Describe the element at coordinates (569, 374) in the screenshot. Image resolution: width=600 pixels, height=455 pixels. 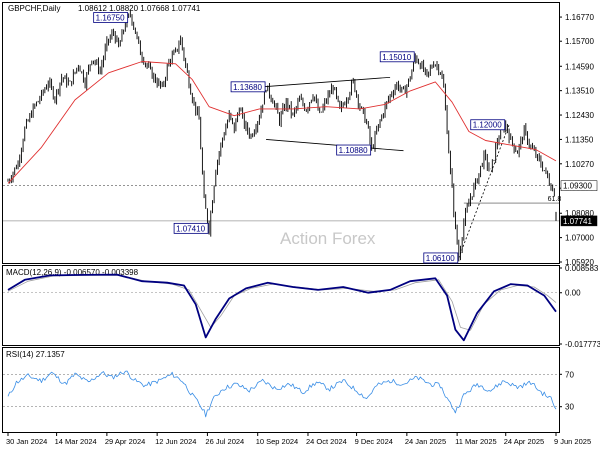
I see `rsi-ytick-label: 70` at that location.